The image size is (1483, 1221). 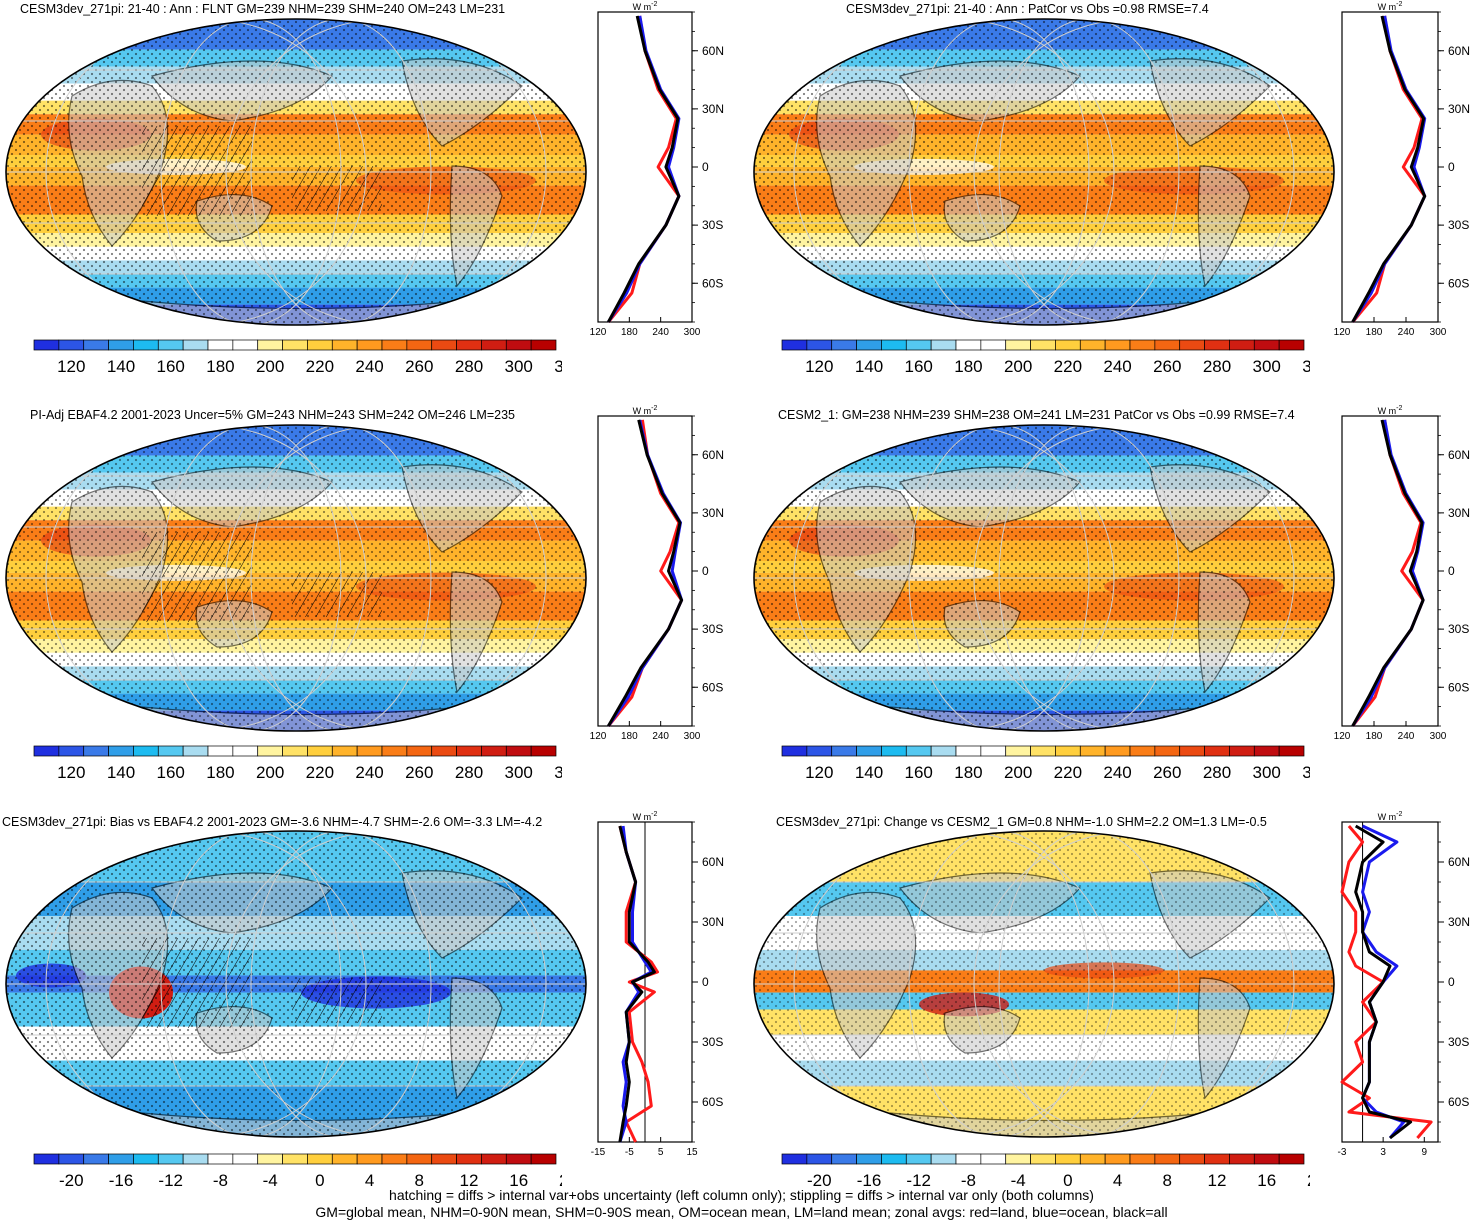 What do you see at coordinates (170, 1180) in the screenshot?
I see `colorbar-label: -12` at bounding box center [170, 1180].